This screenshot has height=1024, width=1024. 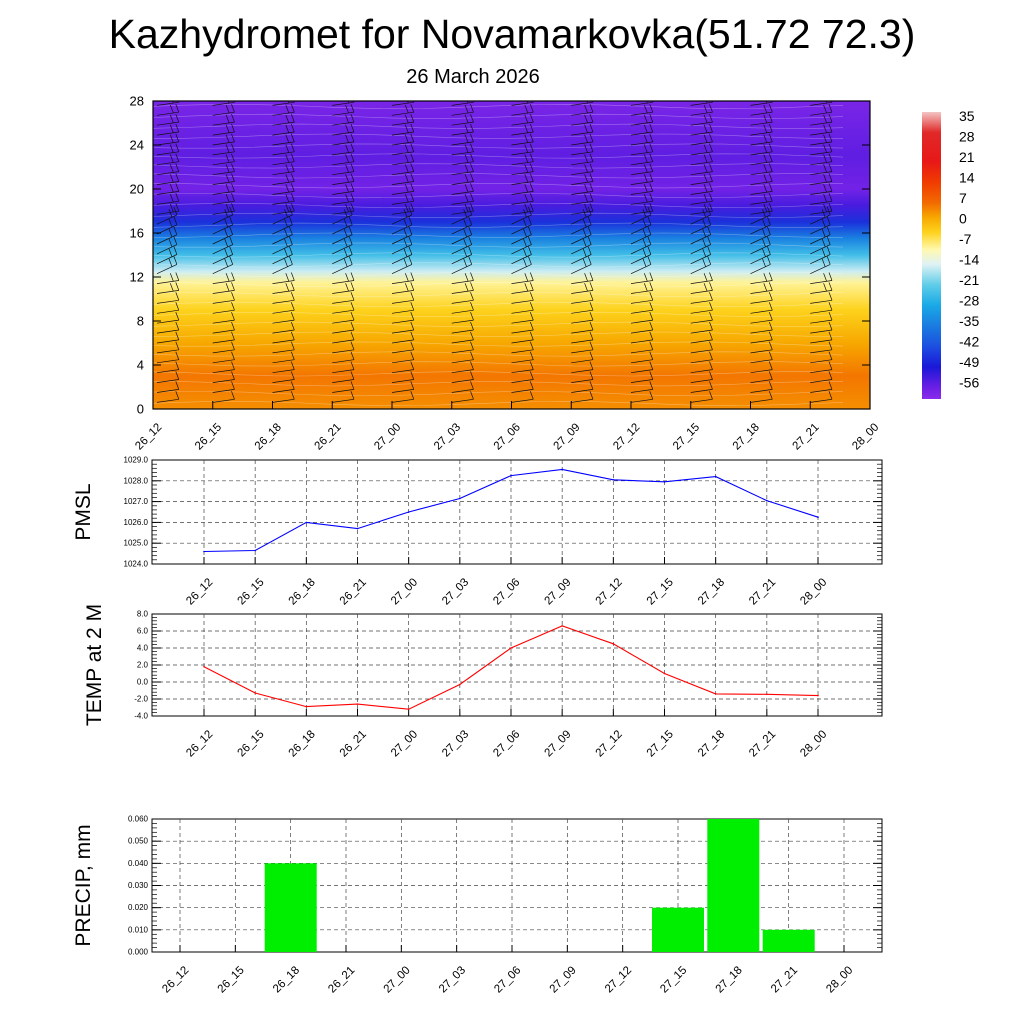 I want to click on y-tick-label: 1027.0, so click(x=136, y=501).